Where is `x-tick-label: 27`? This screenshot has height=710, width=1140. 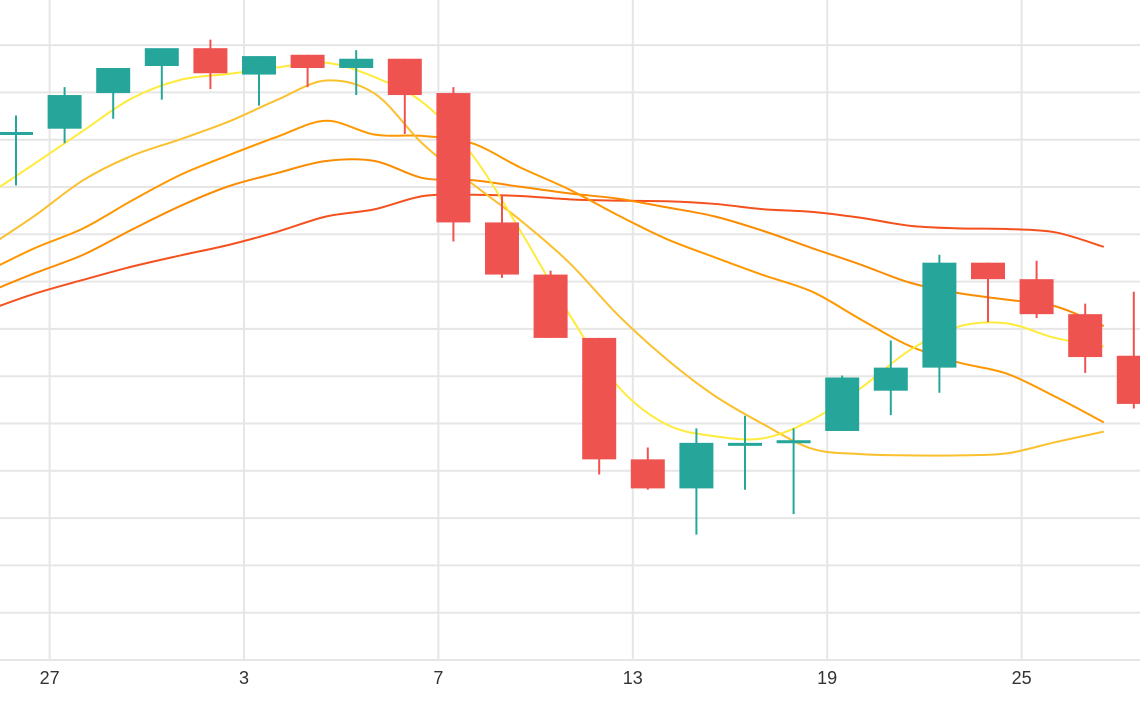 x-tick-label: 27 is located at coordinates (50, 678).